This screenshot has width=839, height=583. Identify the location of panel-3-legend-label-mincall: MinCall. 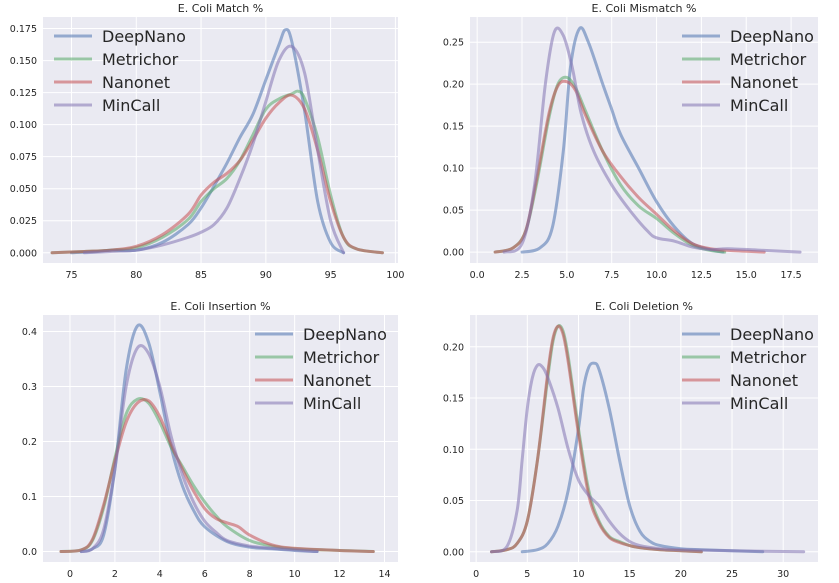
(332, 403).